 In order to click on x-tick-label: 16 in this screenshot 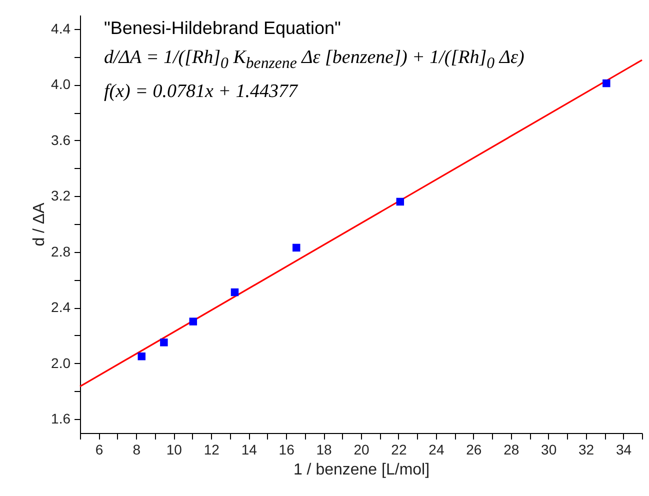, I will do `click(286, 450)`.